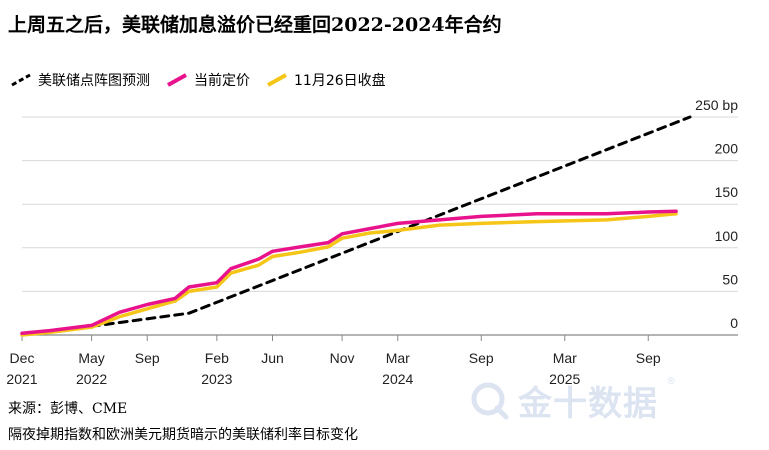  I want to click on x-tick-label-6: Mar, so click(398, 358).